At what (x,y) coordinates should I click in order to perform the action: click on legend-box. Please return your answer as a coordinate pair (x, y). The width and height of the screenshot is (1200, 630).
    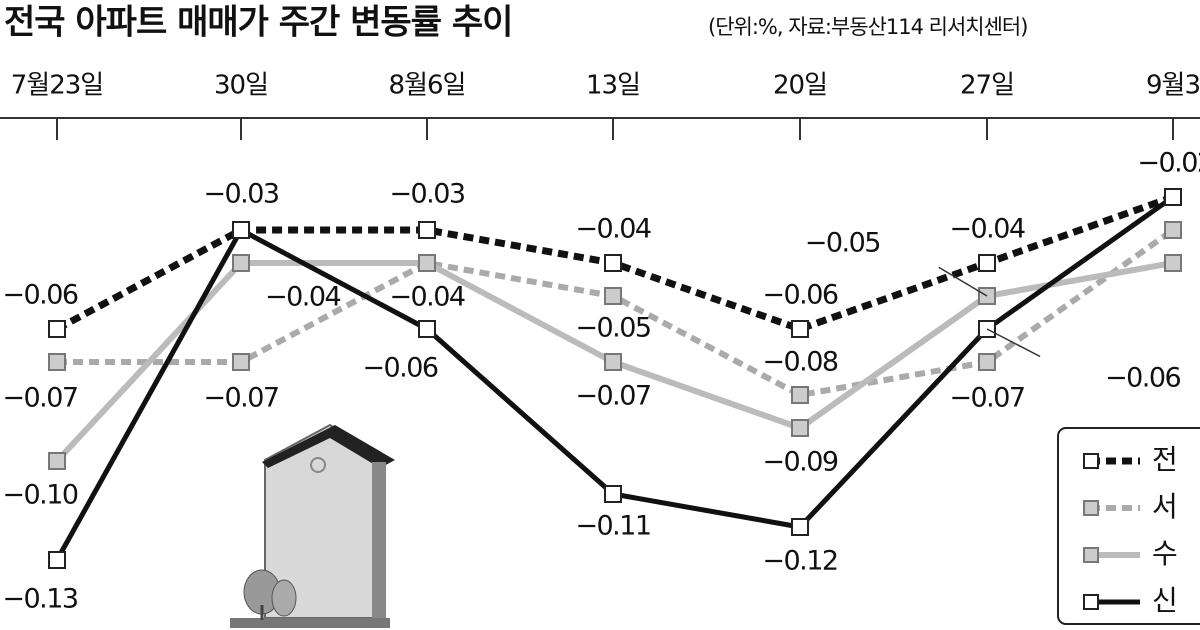
    Looking at the image, I should click on (1128, 526).